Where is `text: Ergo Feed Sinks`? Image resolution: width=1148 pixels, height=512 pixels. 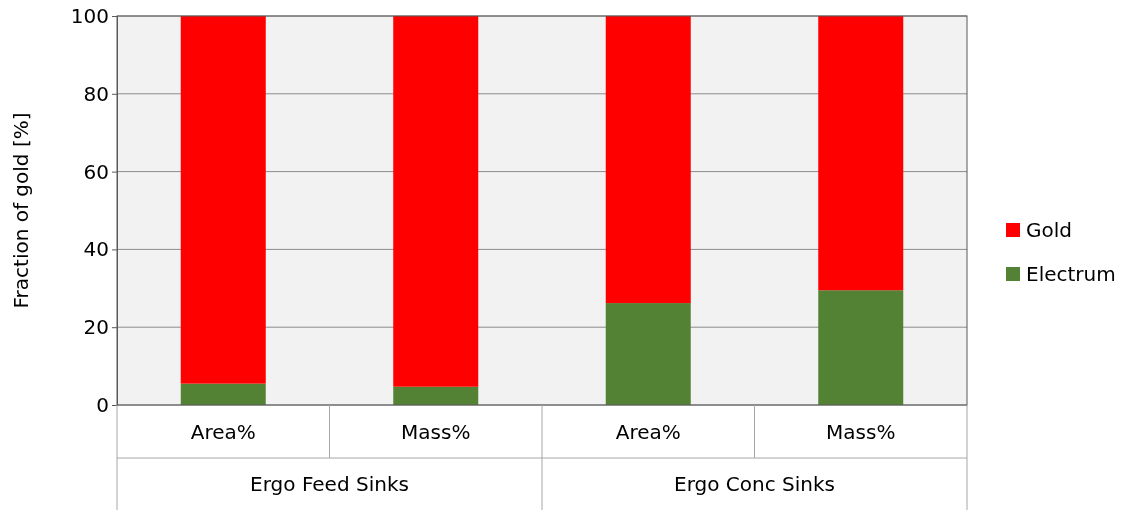
text: Ergo Feed Sinks is located at coordinates (329, 484).